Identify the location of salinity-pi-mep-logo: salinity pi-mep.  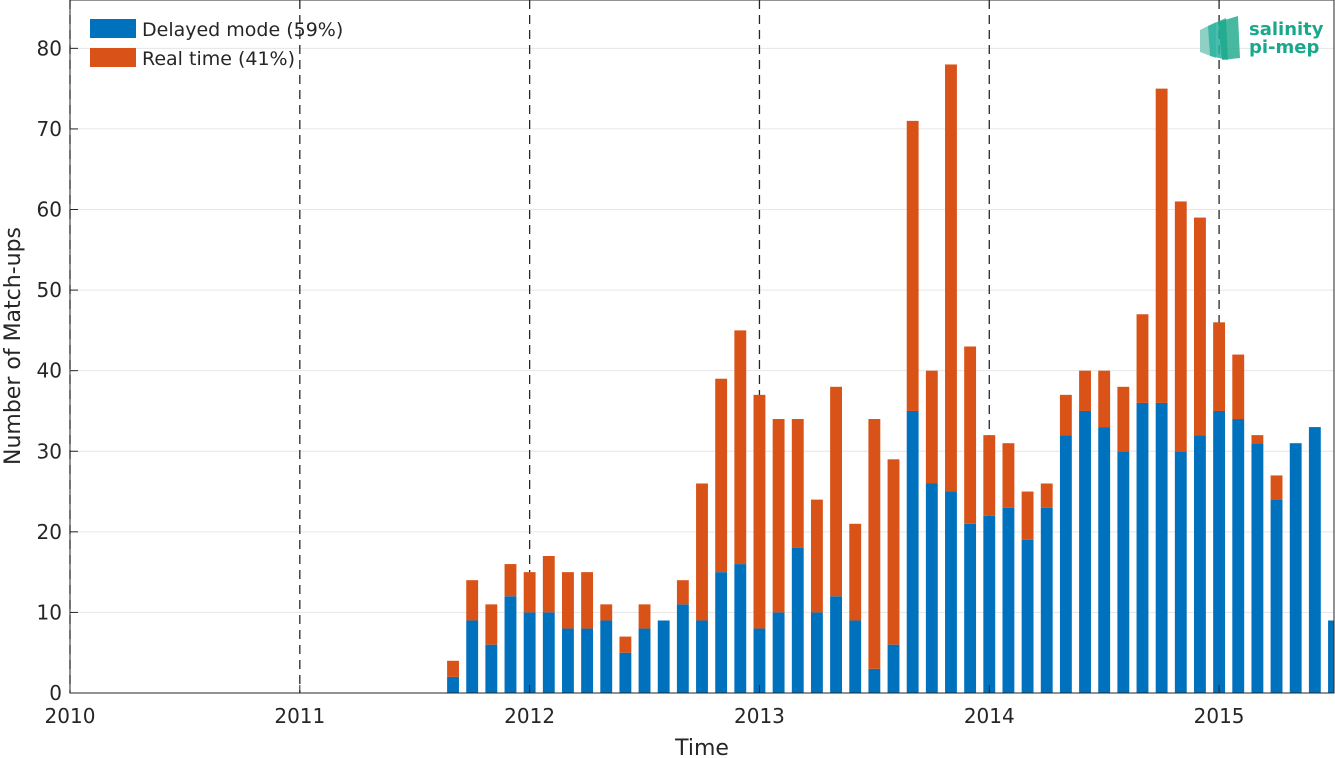
(1262, 38).